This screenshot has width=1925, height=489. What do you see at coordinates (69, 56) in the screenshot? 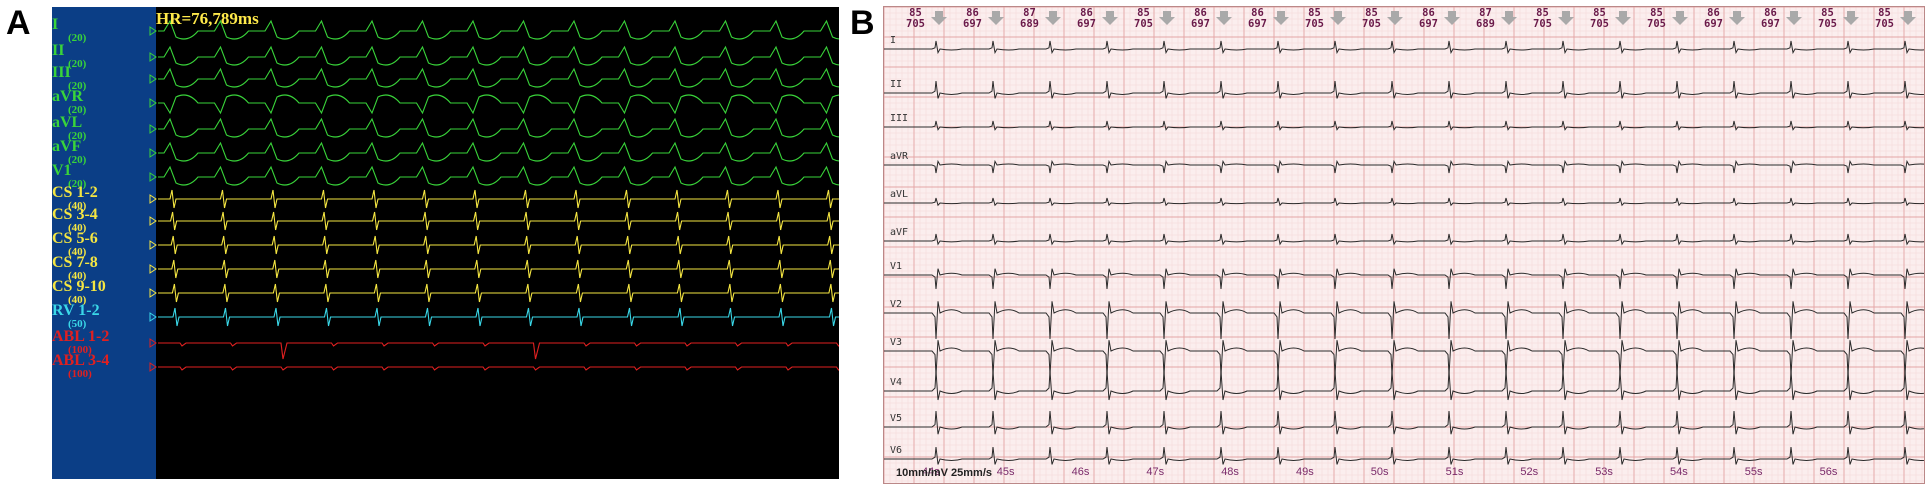
I see `lead-label: II (20)` at bounding box center [69, 56].